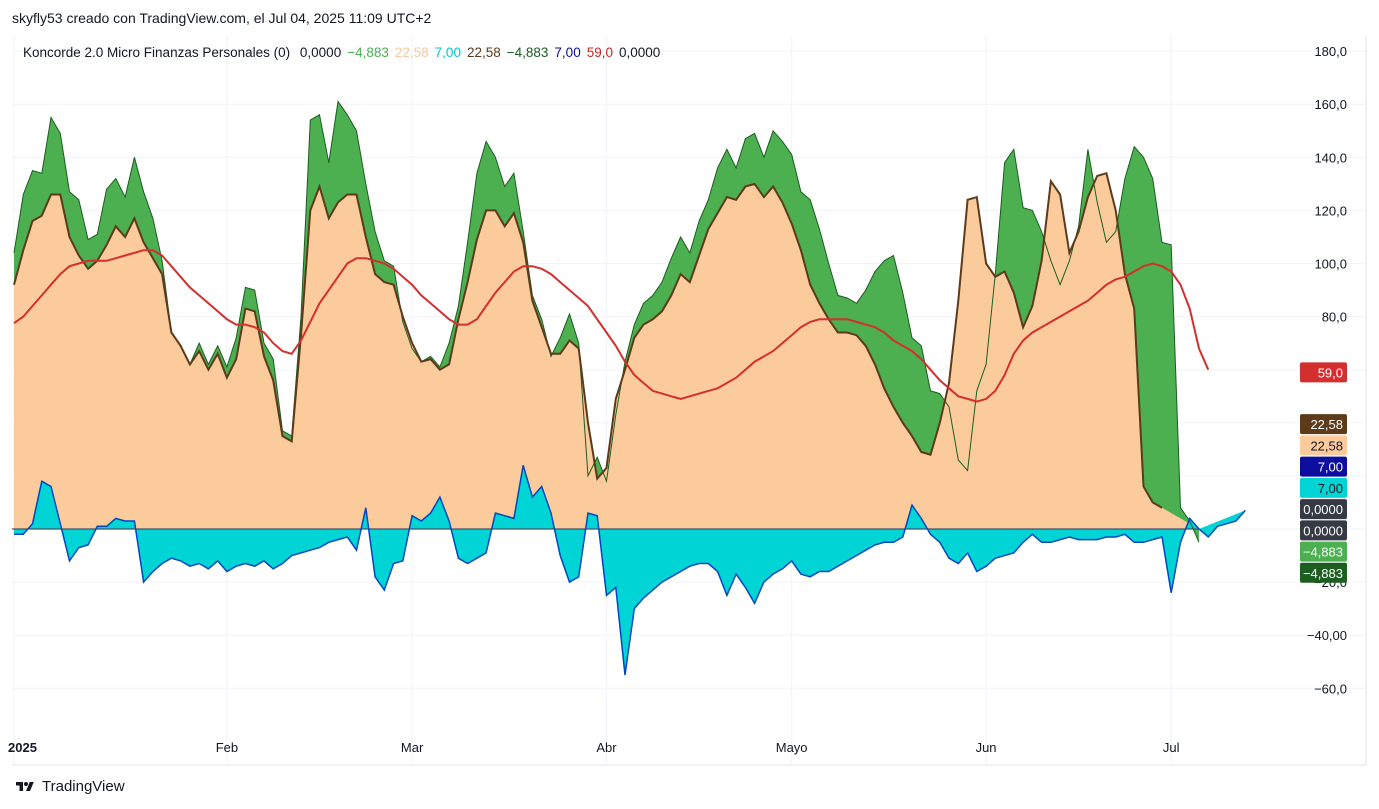 The height and width of the screenshot is (809, 1379). Describe the element at coordinates (986, 747) in the screenshot. I see `x-tick-label: Jun` at that location.